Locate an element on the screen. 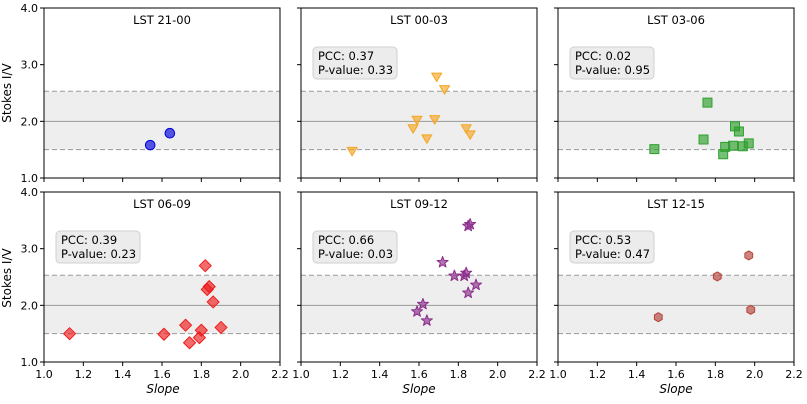 The image size is (807, 404). panel-3: LST 03-06 PCC: 0.02P-value: 0.95 is located at coordinates (674, 94).